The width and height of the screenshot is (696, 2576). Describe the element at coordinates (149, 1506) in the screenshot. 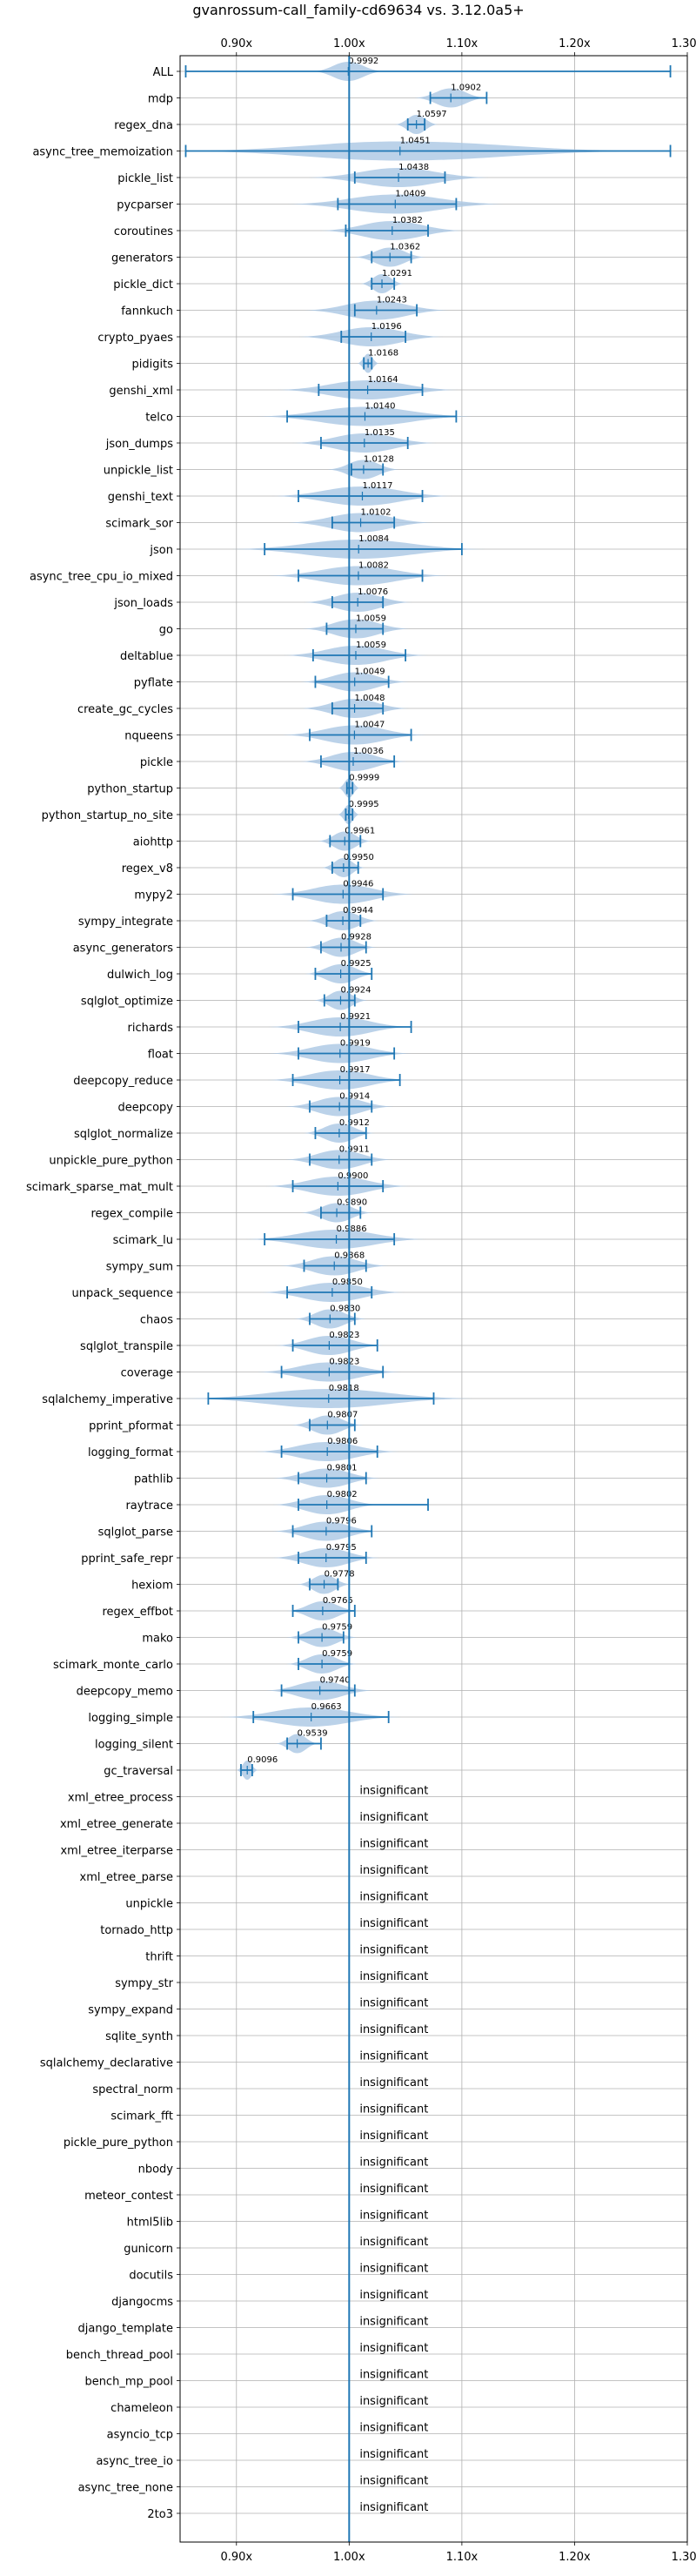

I see `benchmark-label: raytrace` at that location.